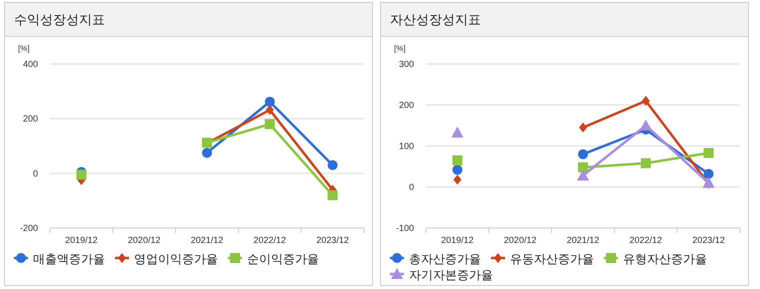 Image resolution: width=760 pixels, height=289 pixels. Describe the element at coordinates (451, 275) in the screenshot. I see `legend-label: 자기자본증가율` at that location.